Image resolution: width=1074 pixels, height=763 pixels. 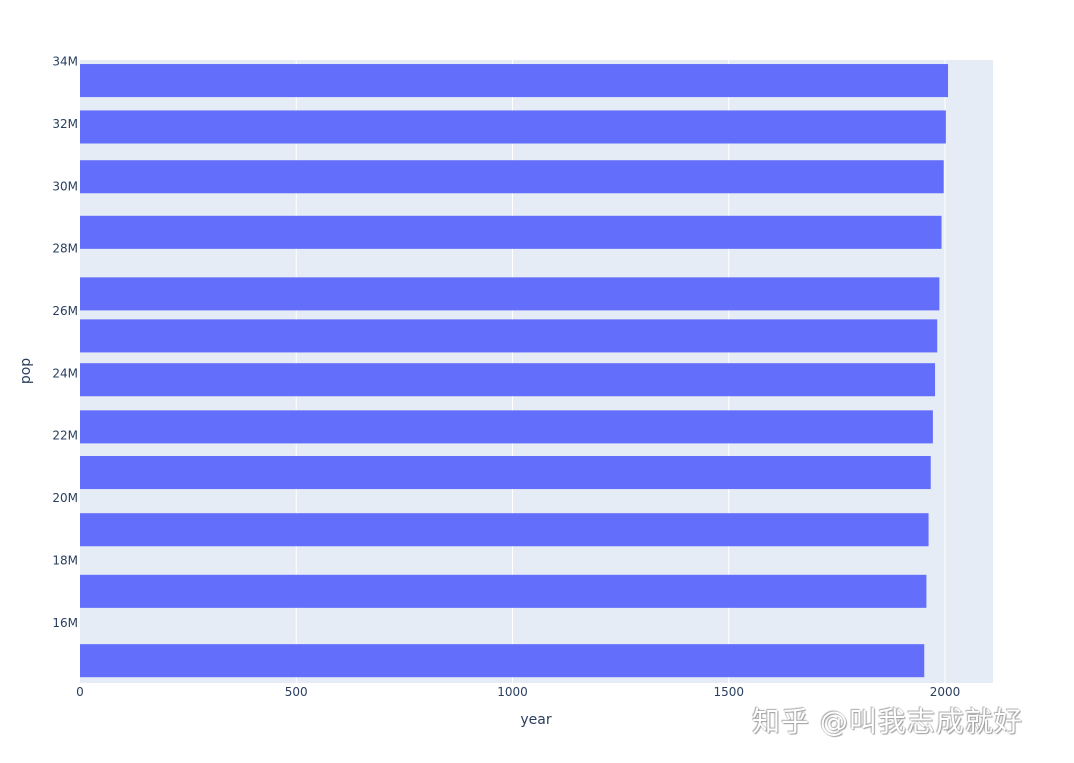 What do you see at coordinates (728, 692) in the screenshot?
I see `x-tick-label: 1500` at bounding box center [728, 692].